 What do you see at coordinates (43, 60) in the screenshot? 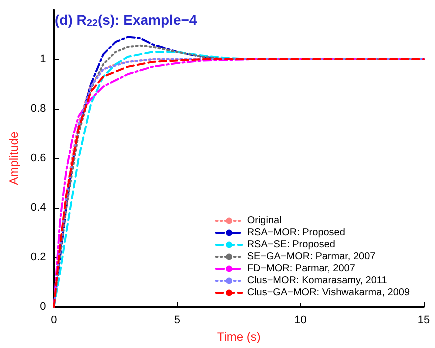
I see `y-tick-label: 1` at bounding box center [43, 60].